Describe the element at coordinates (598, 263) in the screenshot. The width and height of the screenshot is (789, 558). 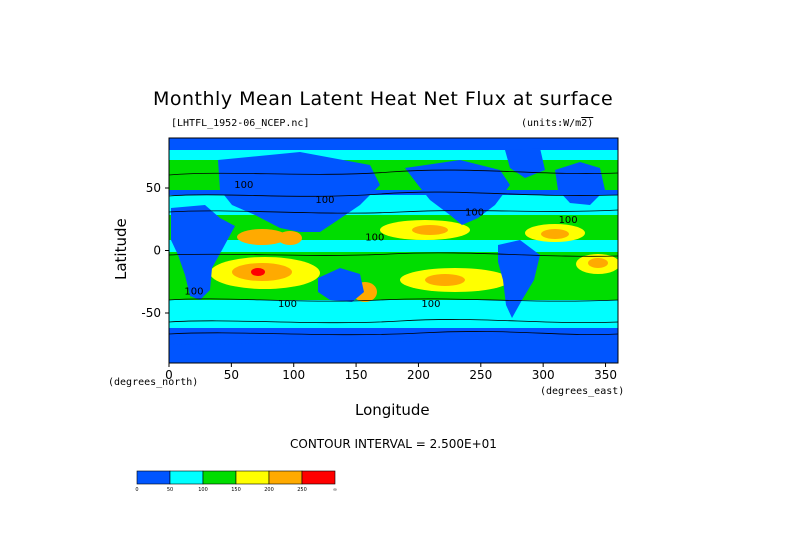
I see `high-flux-atlantic-south-orange` at that location.